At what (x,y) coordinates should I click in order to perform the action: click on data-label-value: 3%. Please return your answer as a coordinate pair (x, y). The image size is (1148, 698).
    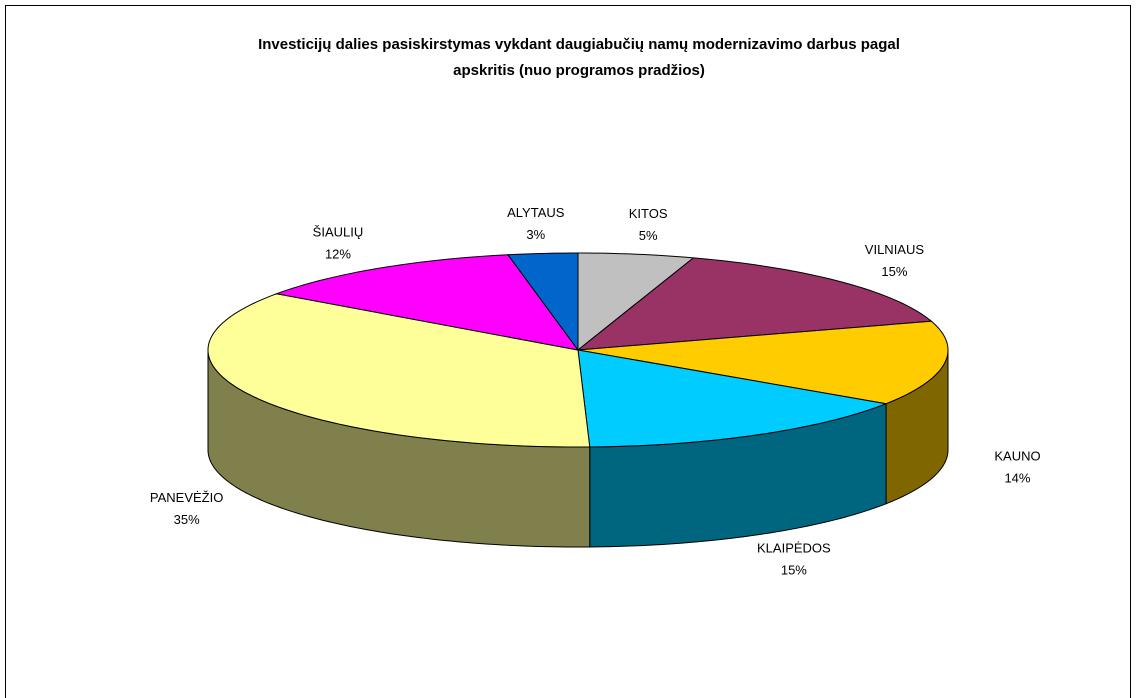
    Looking at the image, I should click on (535, 234).